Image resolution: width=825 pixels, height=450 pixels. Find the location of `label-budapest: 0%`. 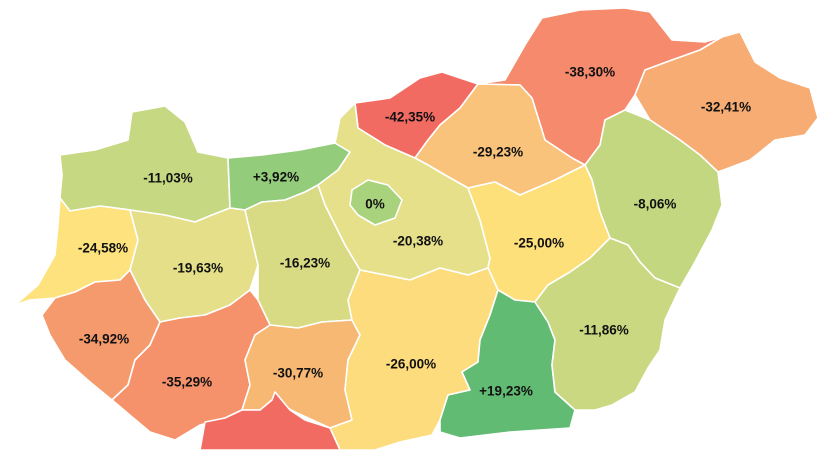

label-budapest: 0% is located at coordinates (375, 204).